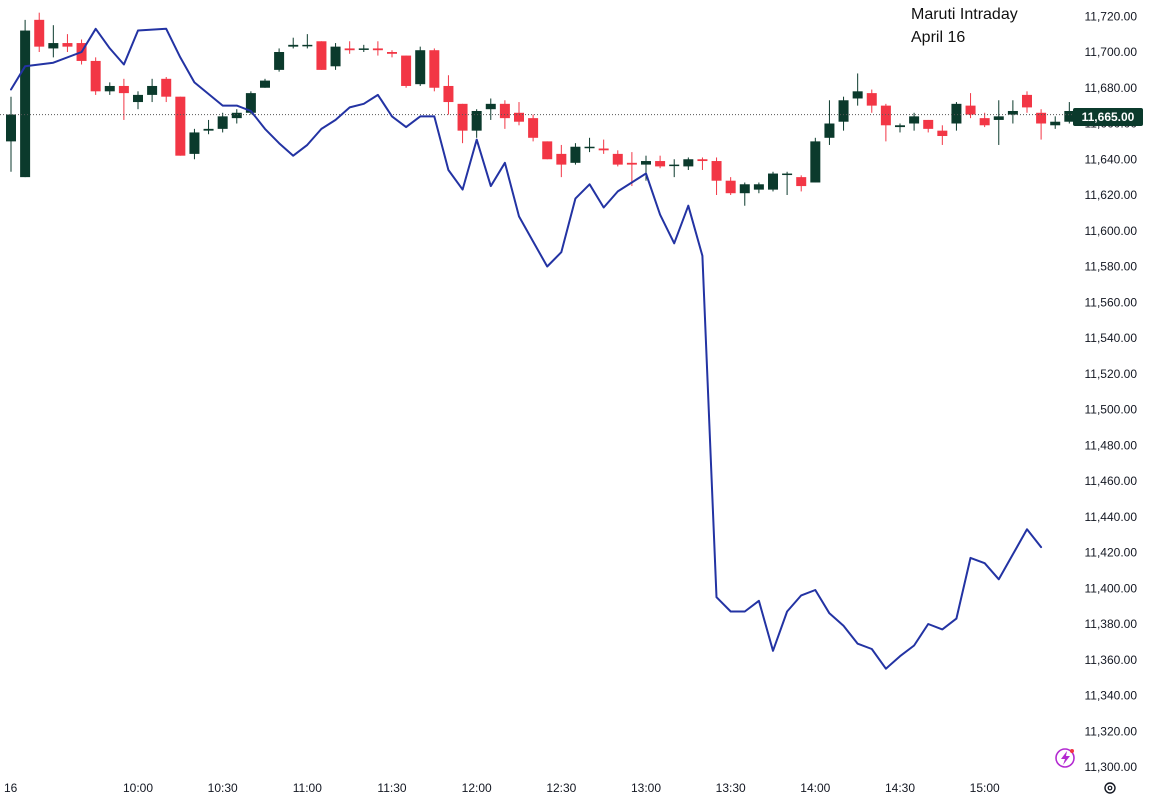 This screenshot has width=1150, height=800. Describe the element at coordinates (646, 788) in the screenshot. I see `x-tick-label: 13:00` at that location.